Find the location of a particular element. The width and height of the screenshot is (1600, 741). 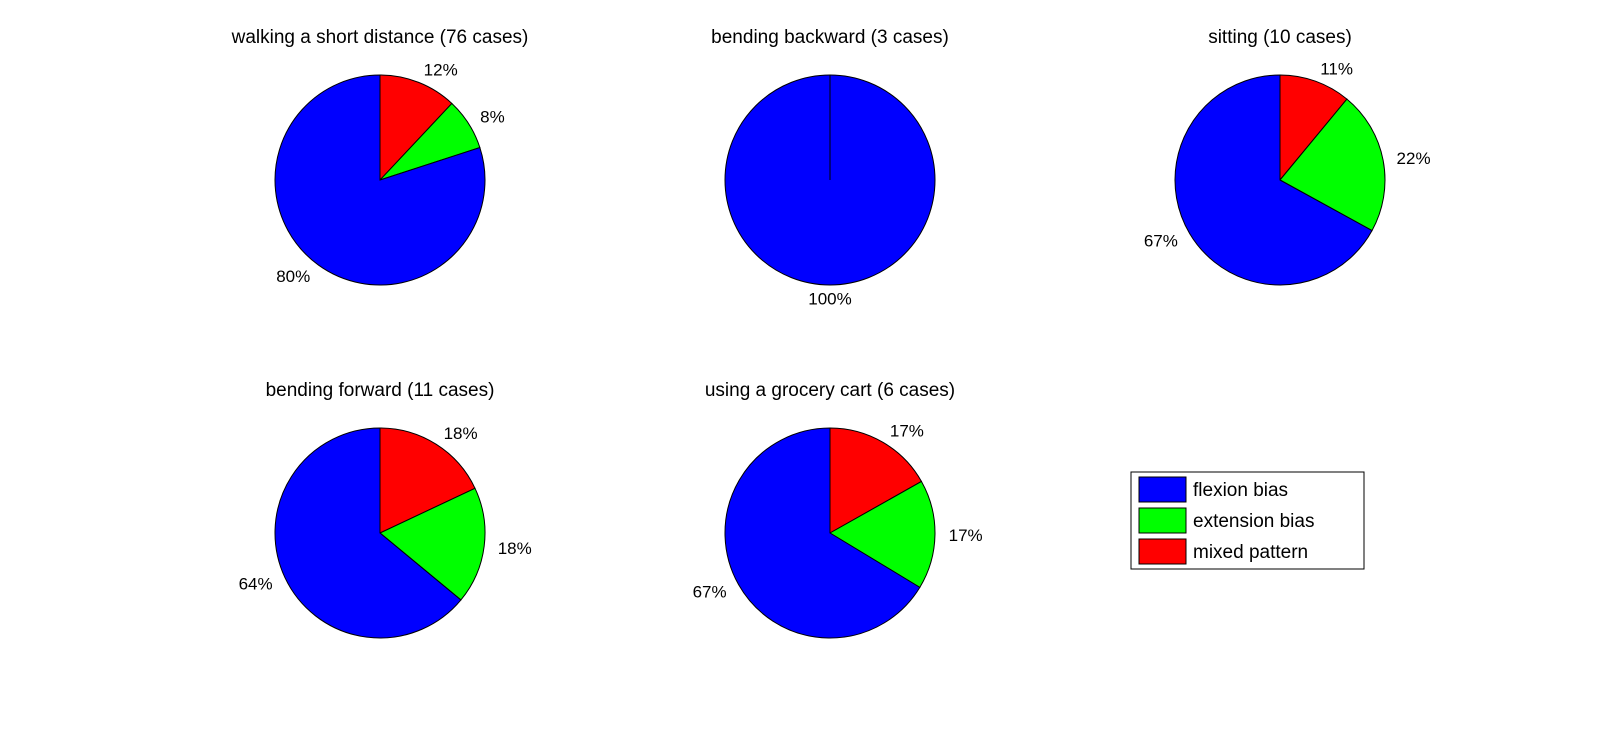

pie-chart-5: using a grocery cart (6 cases) 17% 17% 67% is located at coordinates (838, 509).